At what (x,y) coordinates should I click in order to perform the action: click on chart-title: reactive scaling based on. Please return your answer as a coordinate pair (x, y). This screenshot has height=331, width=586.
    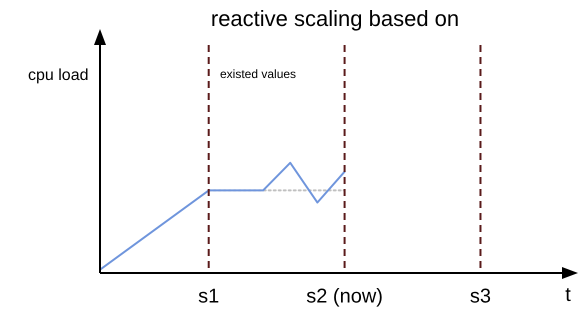
    Looking at the image, I should click on (335, 18).